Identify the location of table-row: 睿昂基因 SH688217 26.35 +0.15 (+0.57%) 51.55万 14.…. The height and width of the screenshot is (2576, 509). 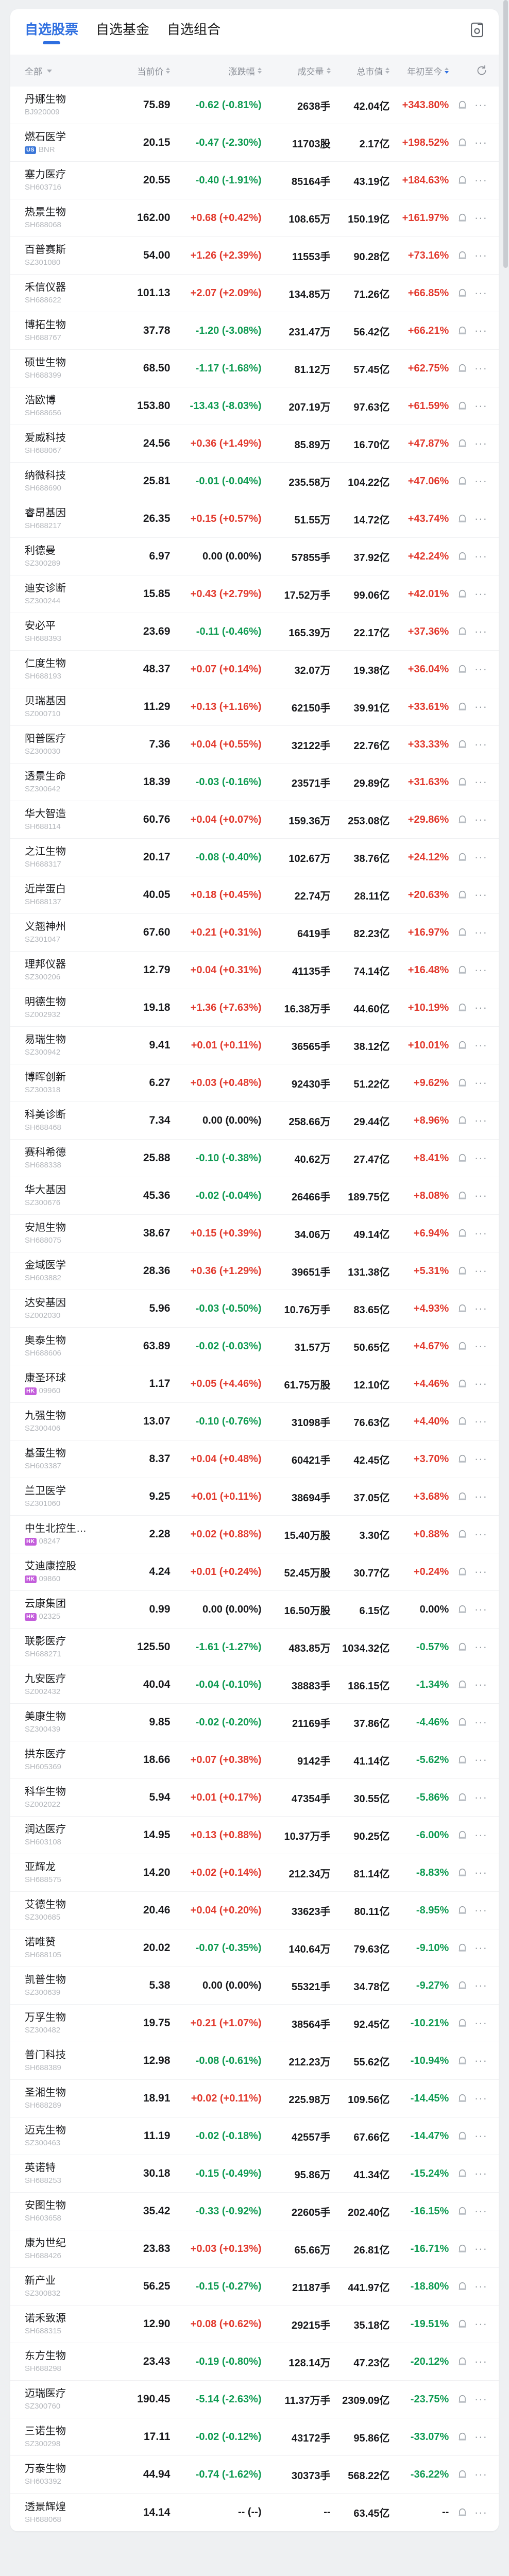
(254, 519).